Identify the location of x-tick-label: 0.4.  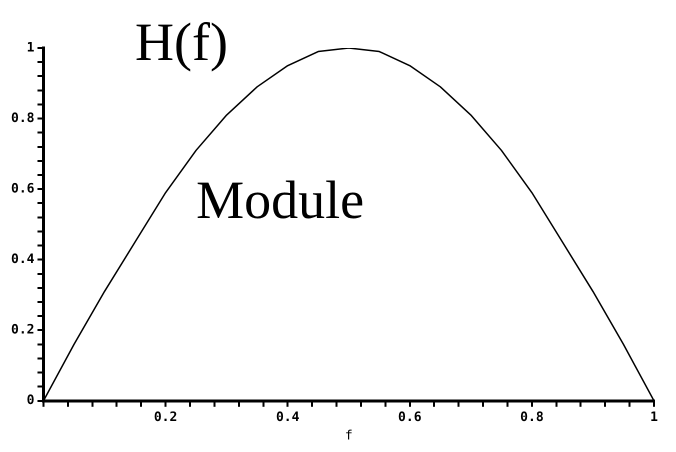
(288, 417).